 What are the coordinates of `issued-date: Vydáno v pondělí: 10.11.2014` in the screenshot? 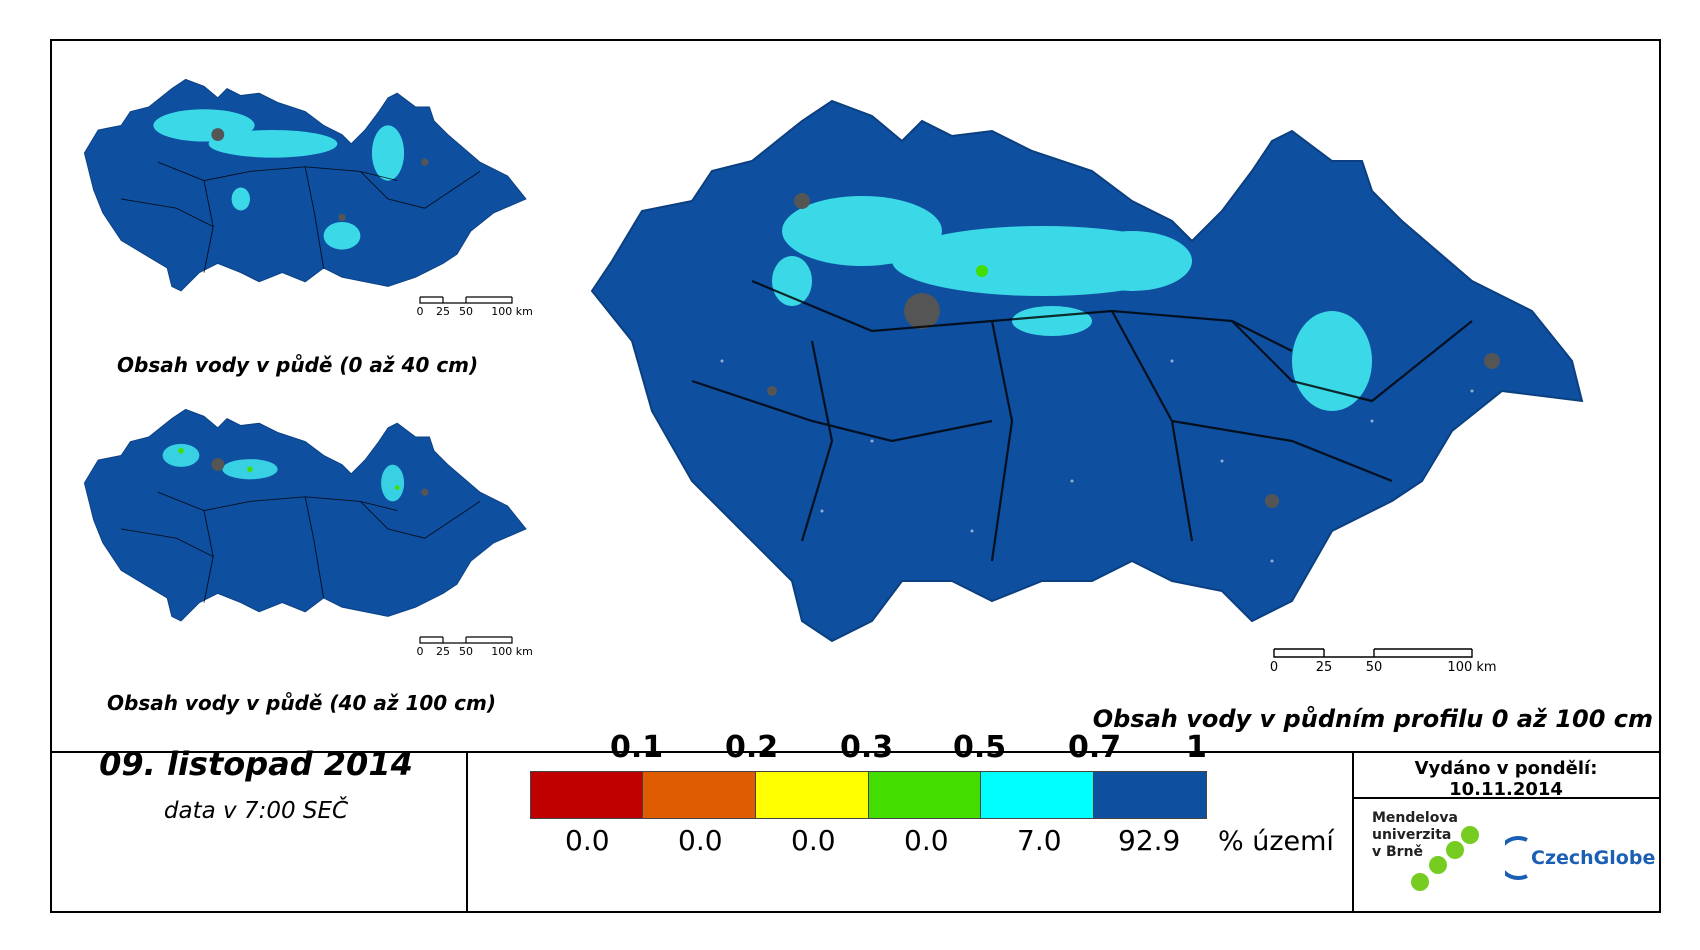 It's located at (1506, 779).